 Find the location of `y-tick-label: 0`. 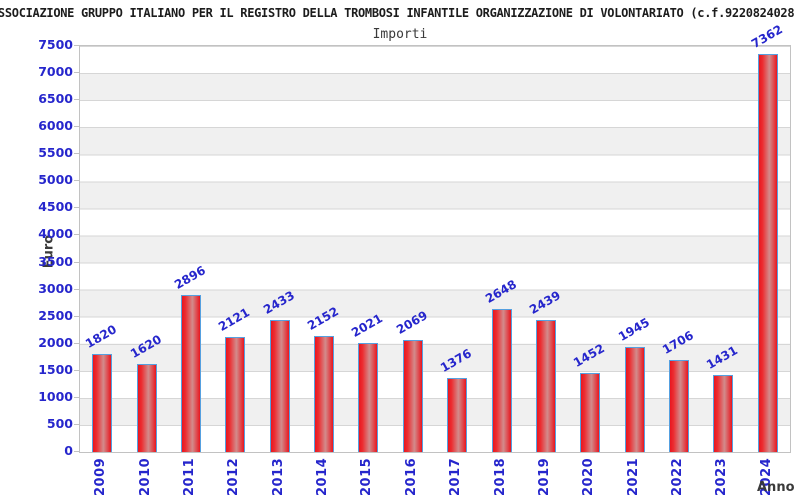

y-tick-label: 0 is located at coordinates (68, 450).